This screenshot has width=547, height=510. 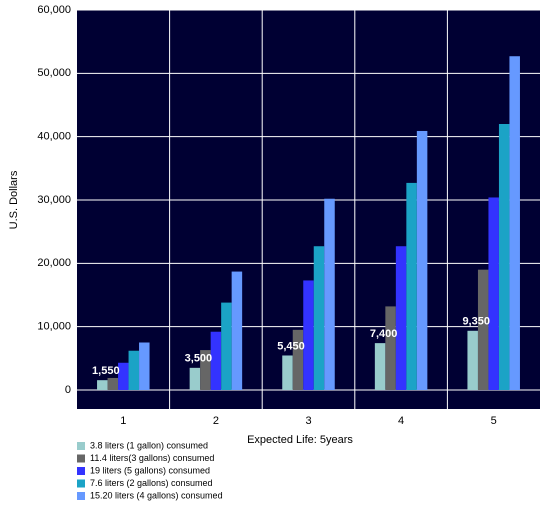 I want to click on x-tick-label: 3, so click(x=308, y=421).